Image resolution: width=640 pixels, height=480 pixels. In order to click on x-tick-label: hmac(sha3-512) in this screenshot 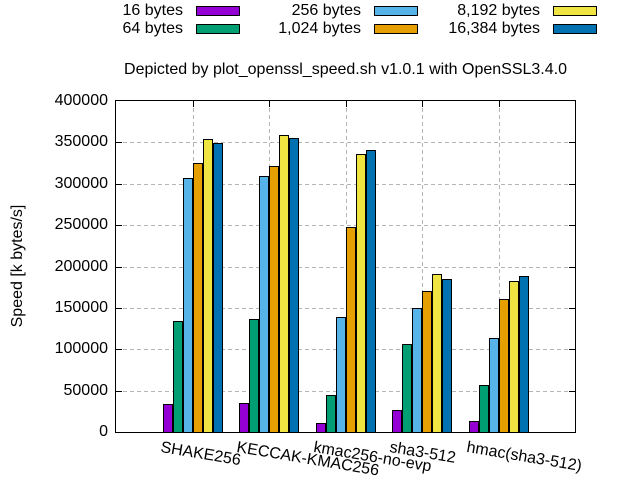, I will do `click(523, 457)`.